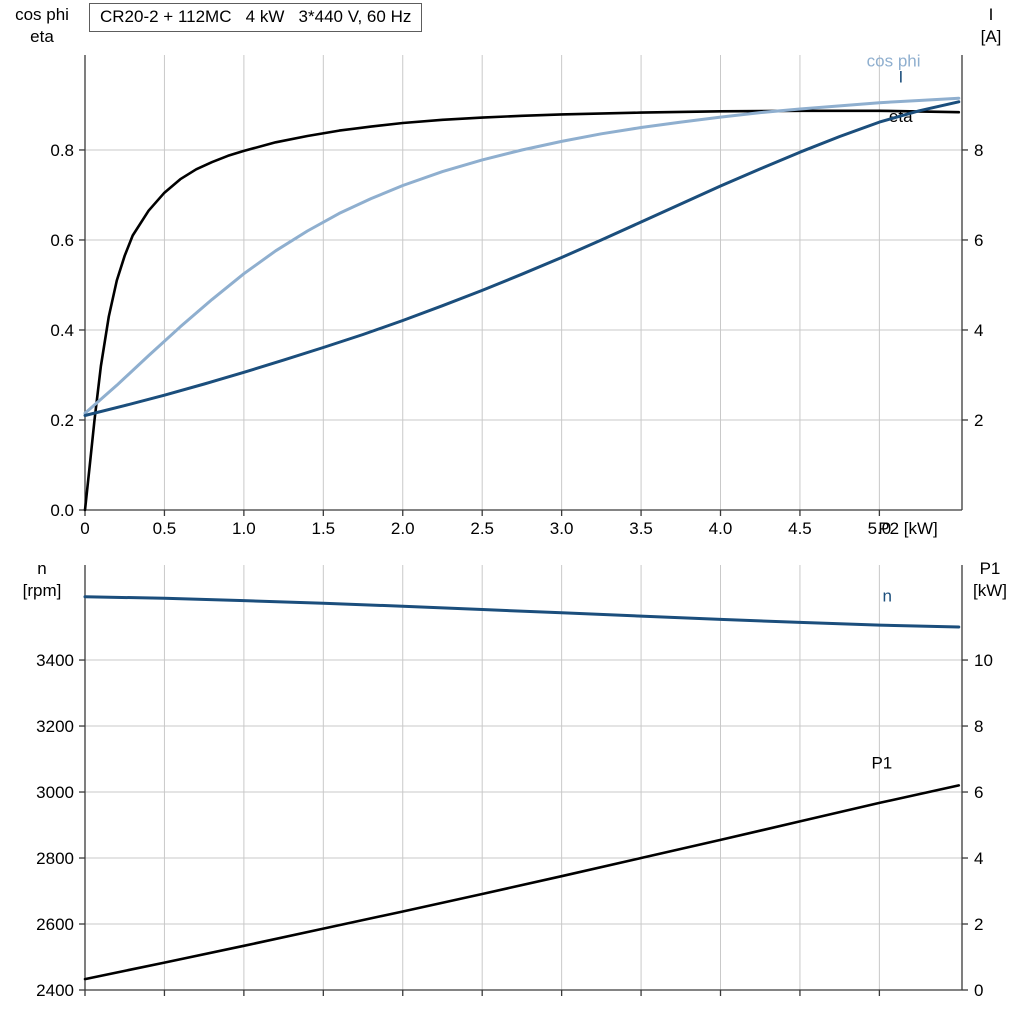  Describe the element at coordinates (256, 17) in the screenshot. I see `chart-title: CR20-2 + 112MC 4 kW 3*440 V, 60 Hz` at that location.